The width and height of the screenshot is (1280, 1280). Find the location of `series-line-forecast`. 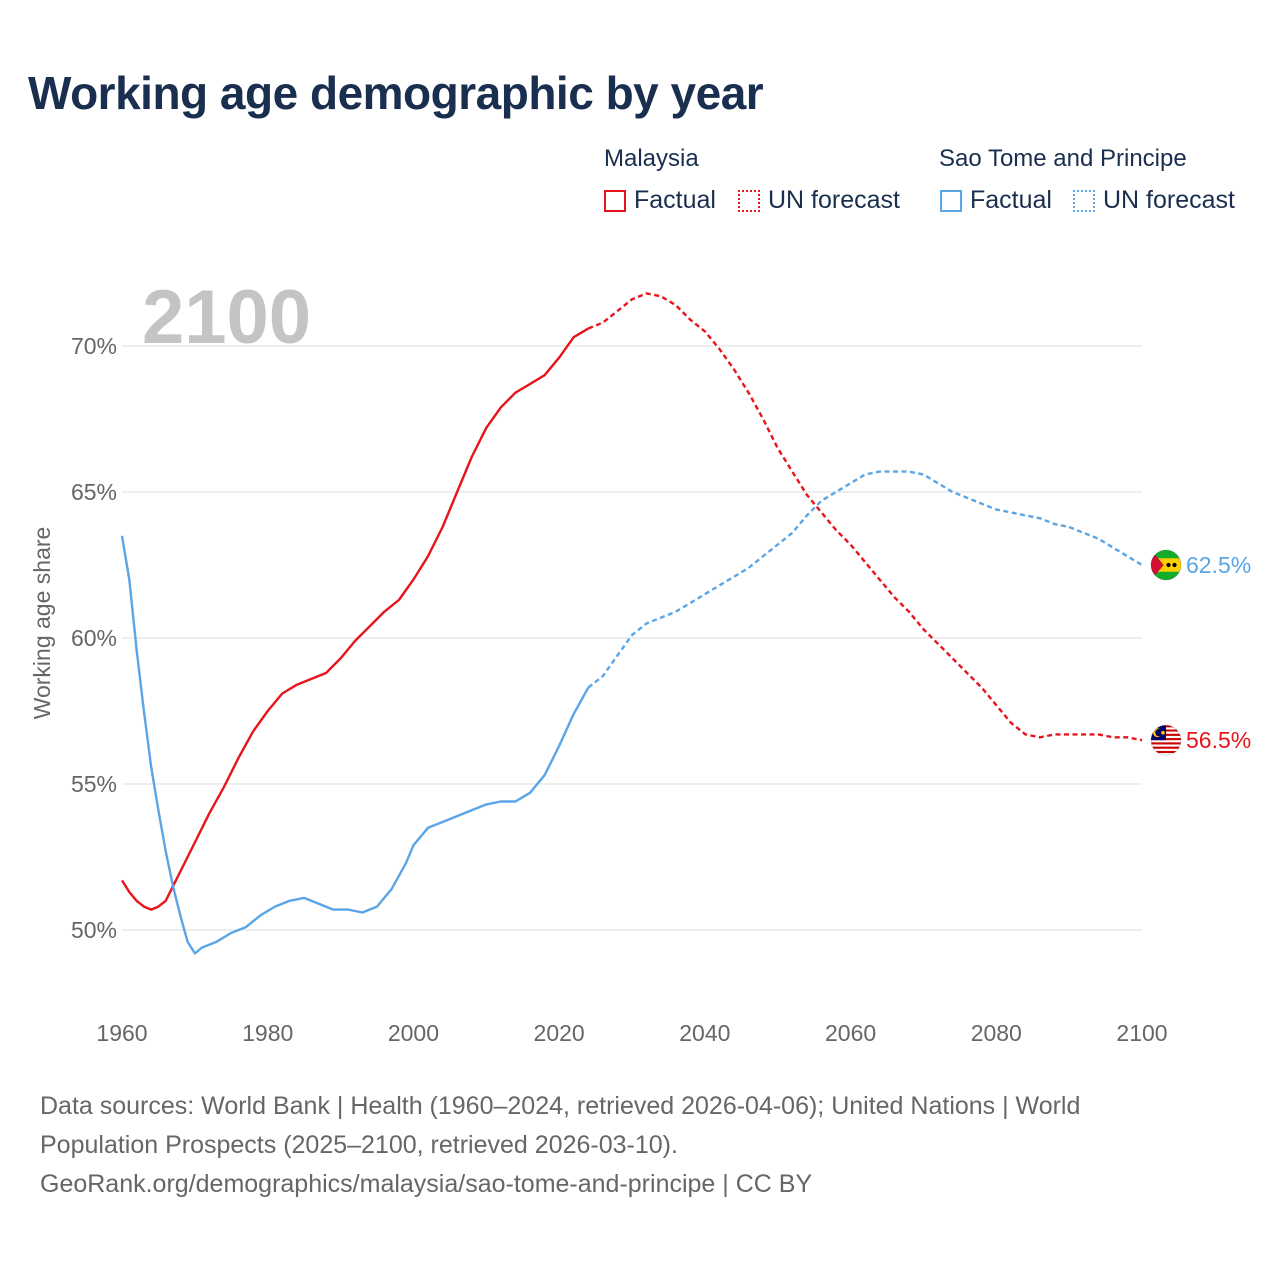

series-line-forecast is located at coordinates (865, 579).